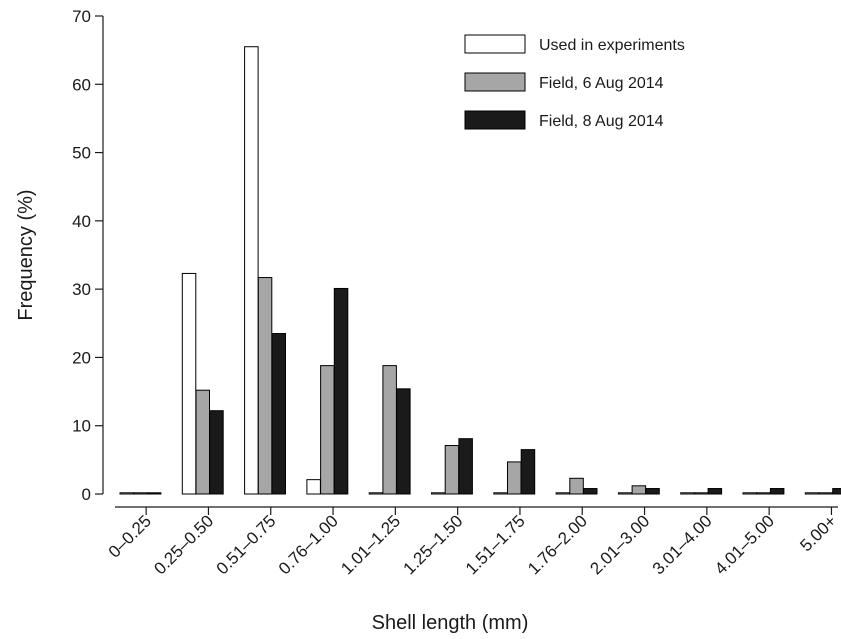 This screenshot has height=639, width=841. What do you see at coordinates (370, 544) in the screenshot?
I see `x-tick-label: 1.01–1.25` at bounding box center [370, 544].